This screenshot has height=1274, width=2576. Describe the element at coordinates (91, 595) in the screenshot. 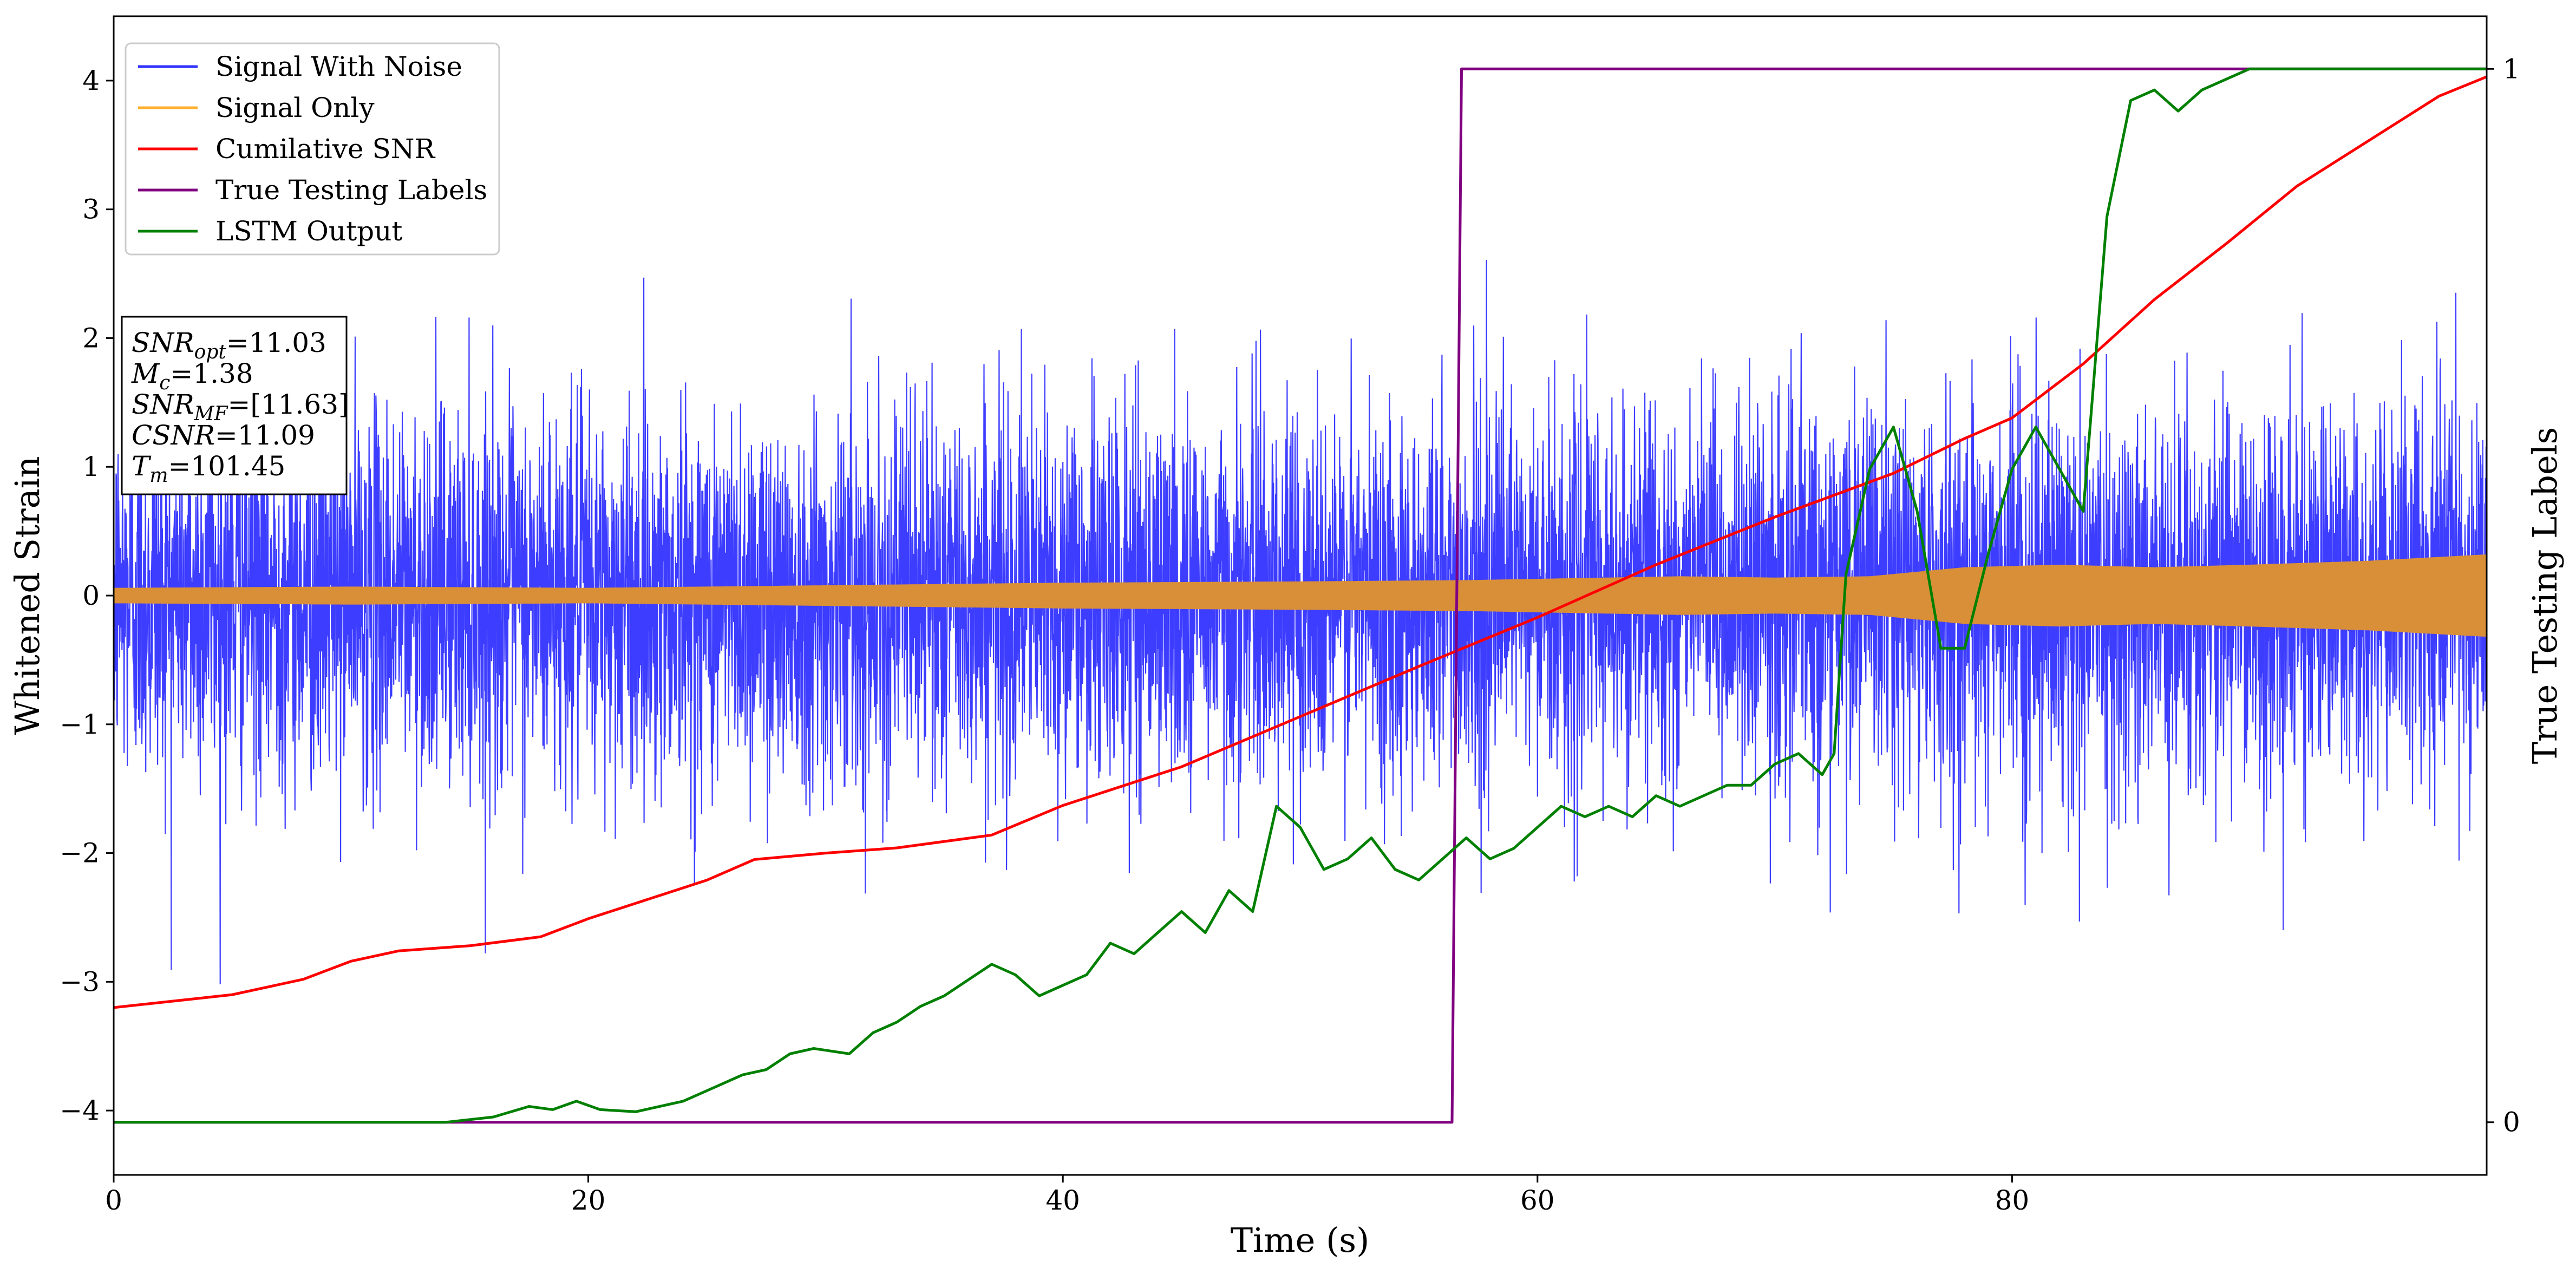

I see `y-tick-label: 0` at that location.